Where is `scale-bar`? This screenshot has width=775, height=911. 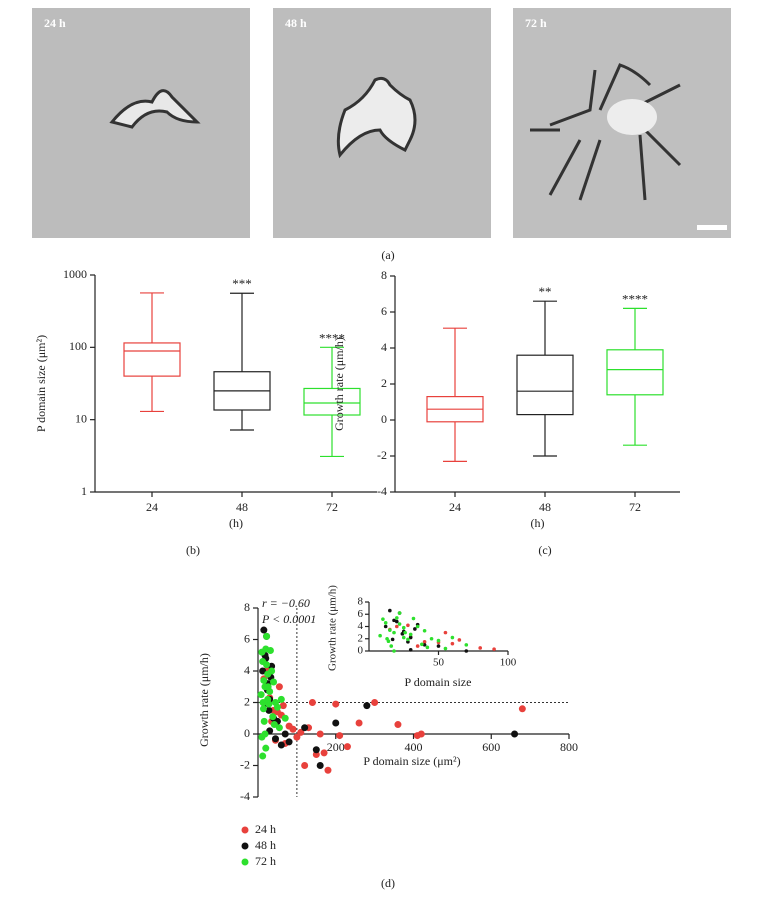
scale-bar is located at coordinates (712, 227).